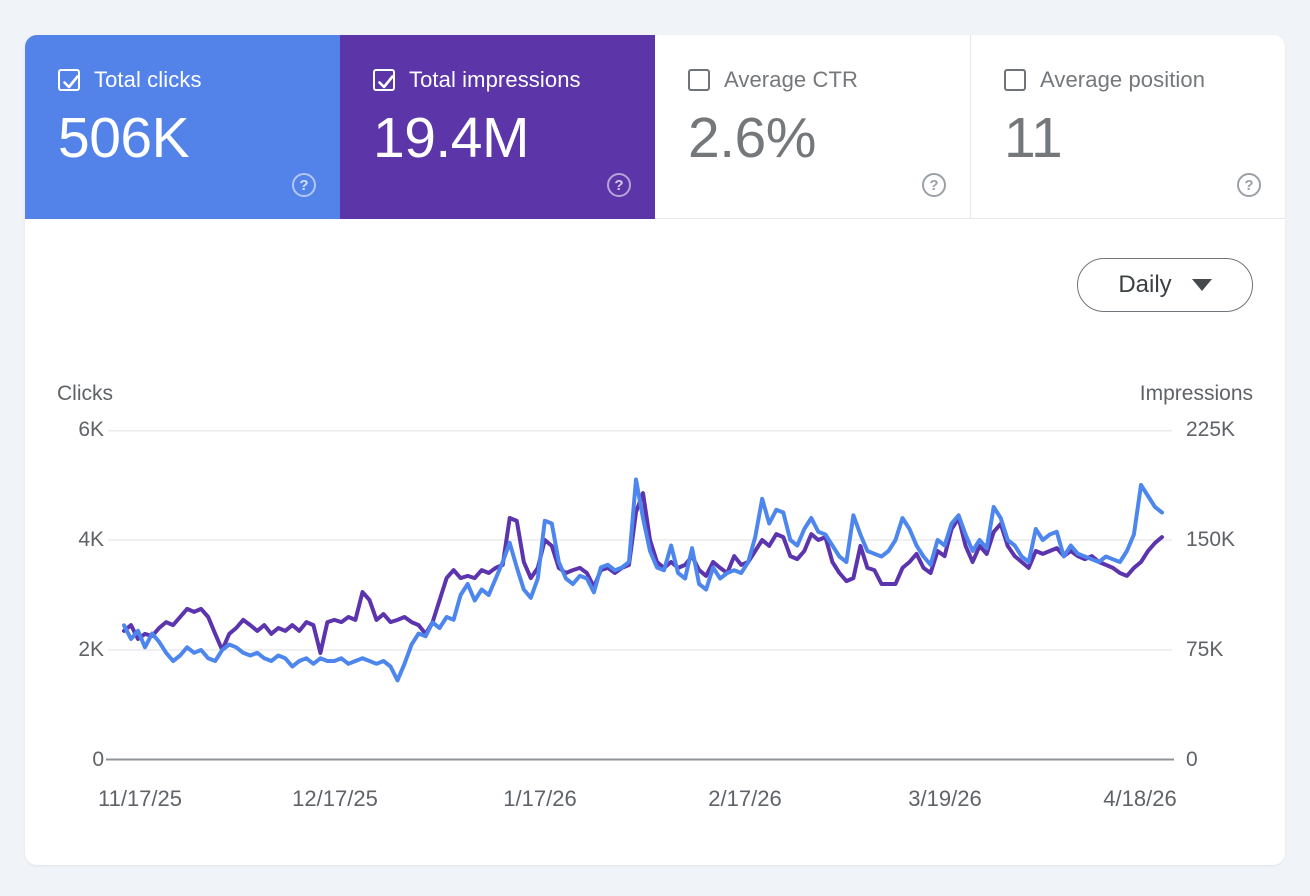 This screenshot has height=896, width=1310. I want to click on x-axis-tick: 12/17/25, so click(335, 798).